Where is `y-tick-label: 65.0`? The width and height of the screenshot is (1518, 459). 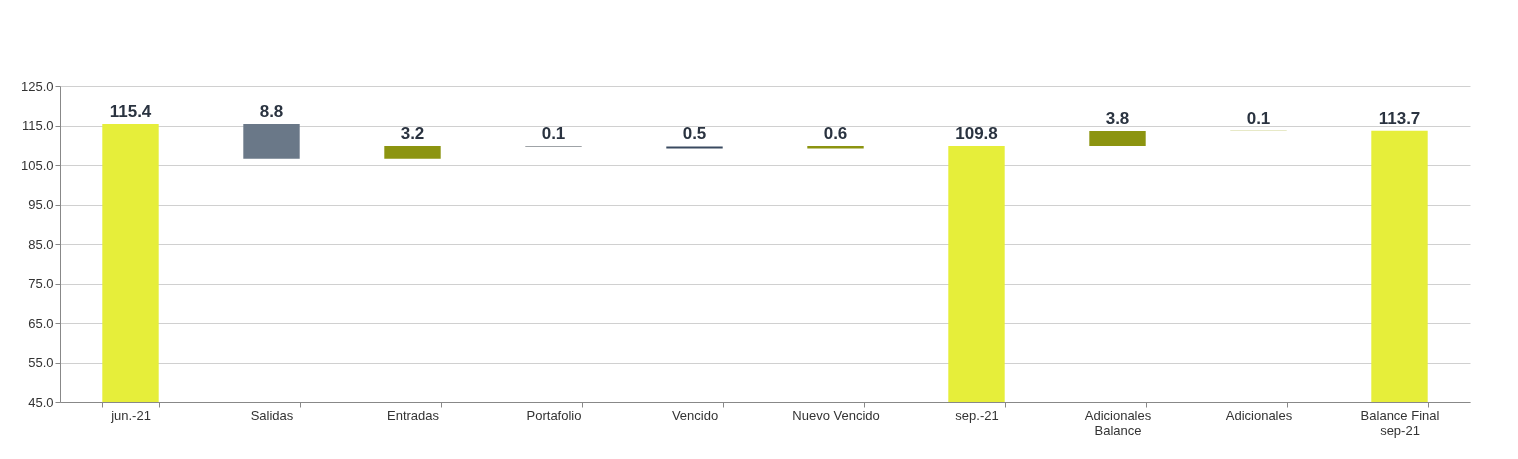 y-tick-label: 65.0 is located at coordinates (41, 323).